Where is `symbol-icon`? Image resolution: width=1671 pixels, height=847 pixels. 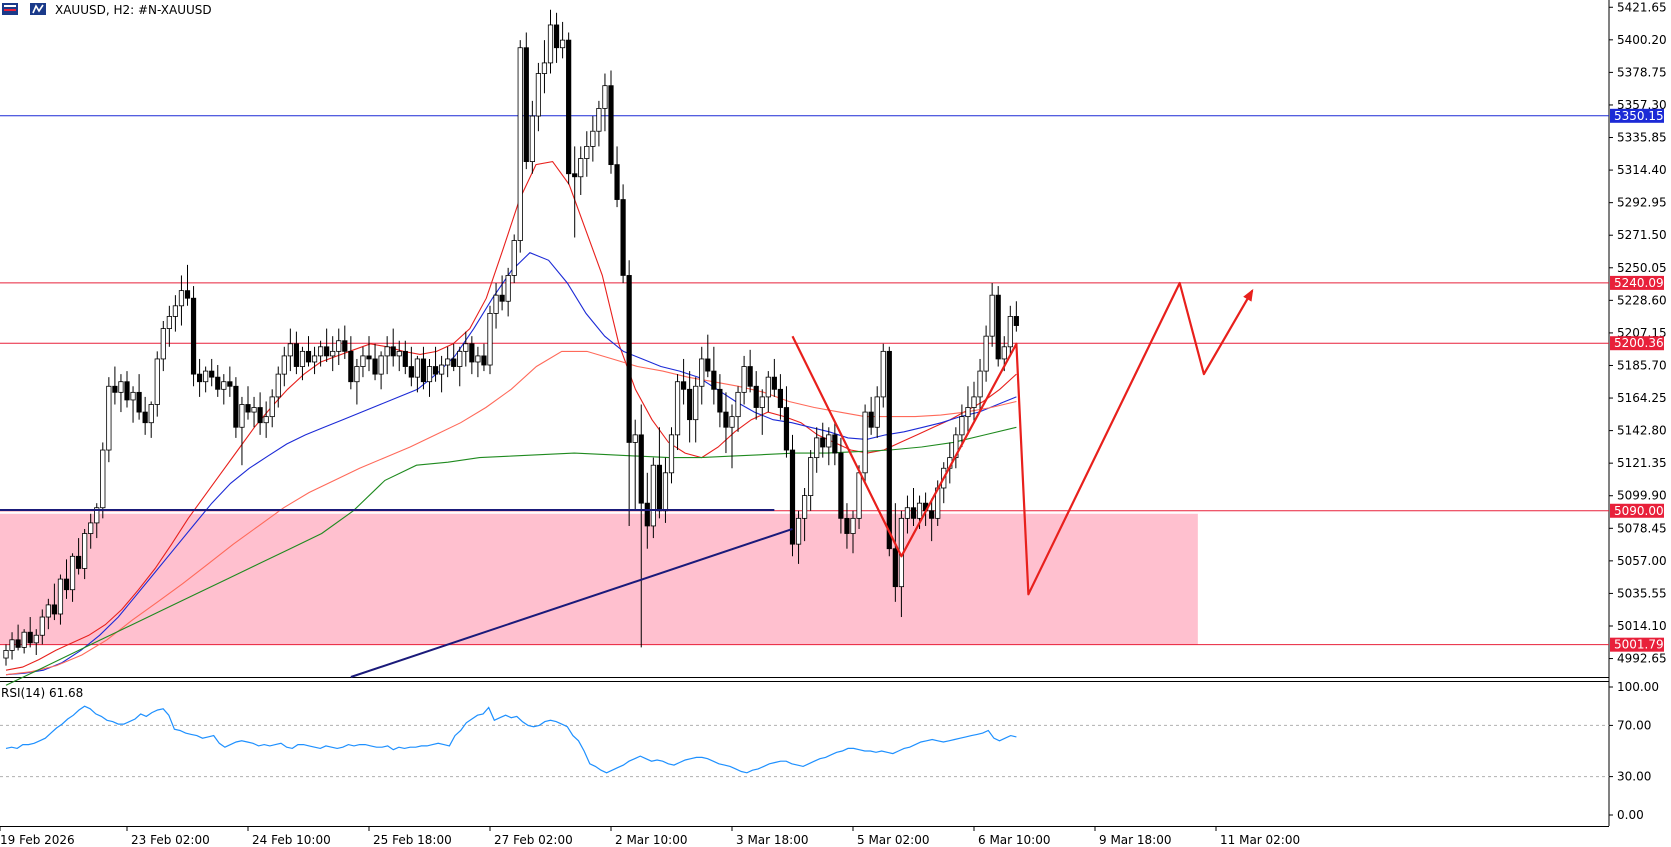 symbol-icon is located at coordinates (38, 9).